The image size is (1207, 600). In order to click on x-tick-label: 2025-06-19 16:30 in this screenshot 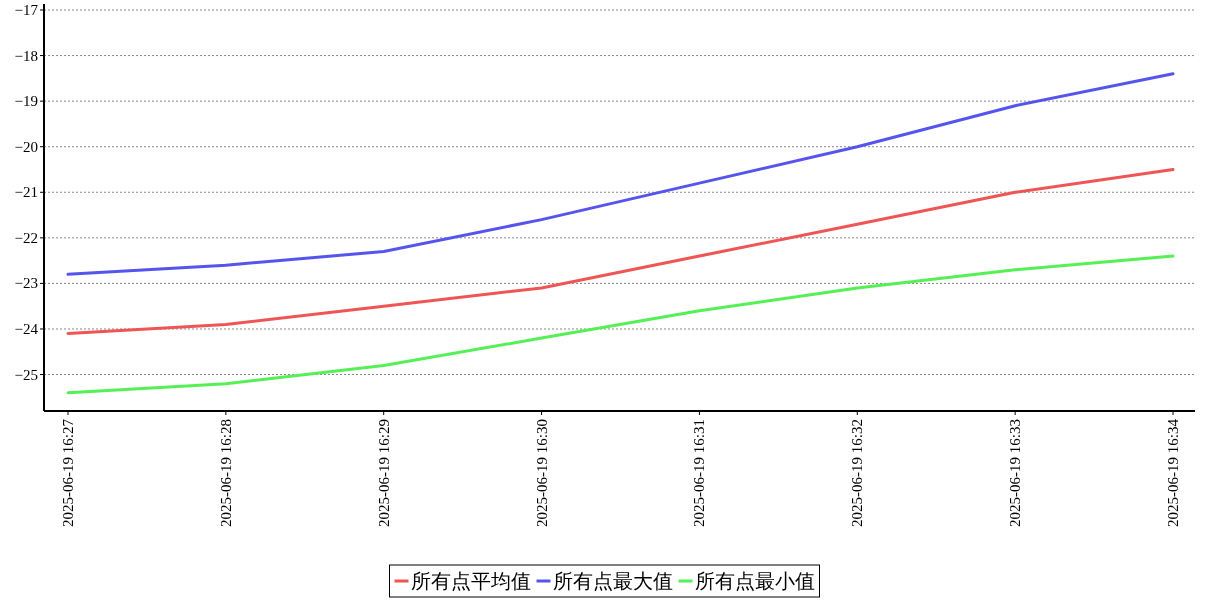, I will do `click(541, 473)`.